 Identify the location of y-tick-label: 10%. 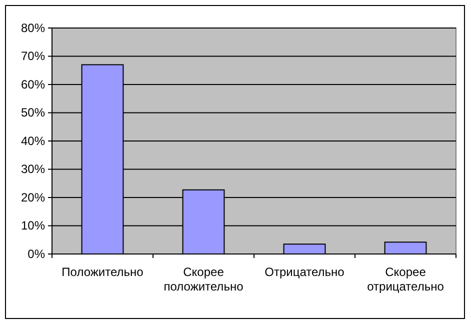
(33, 225).